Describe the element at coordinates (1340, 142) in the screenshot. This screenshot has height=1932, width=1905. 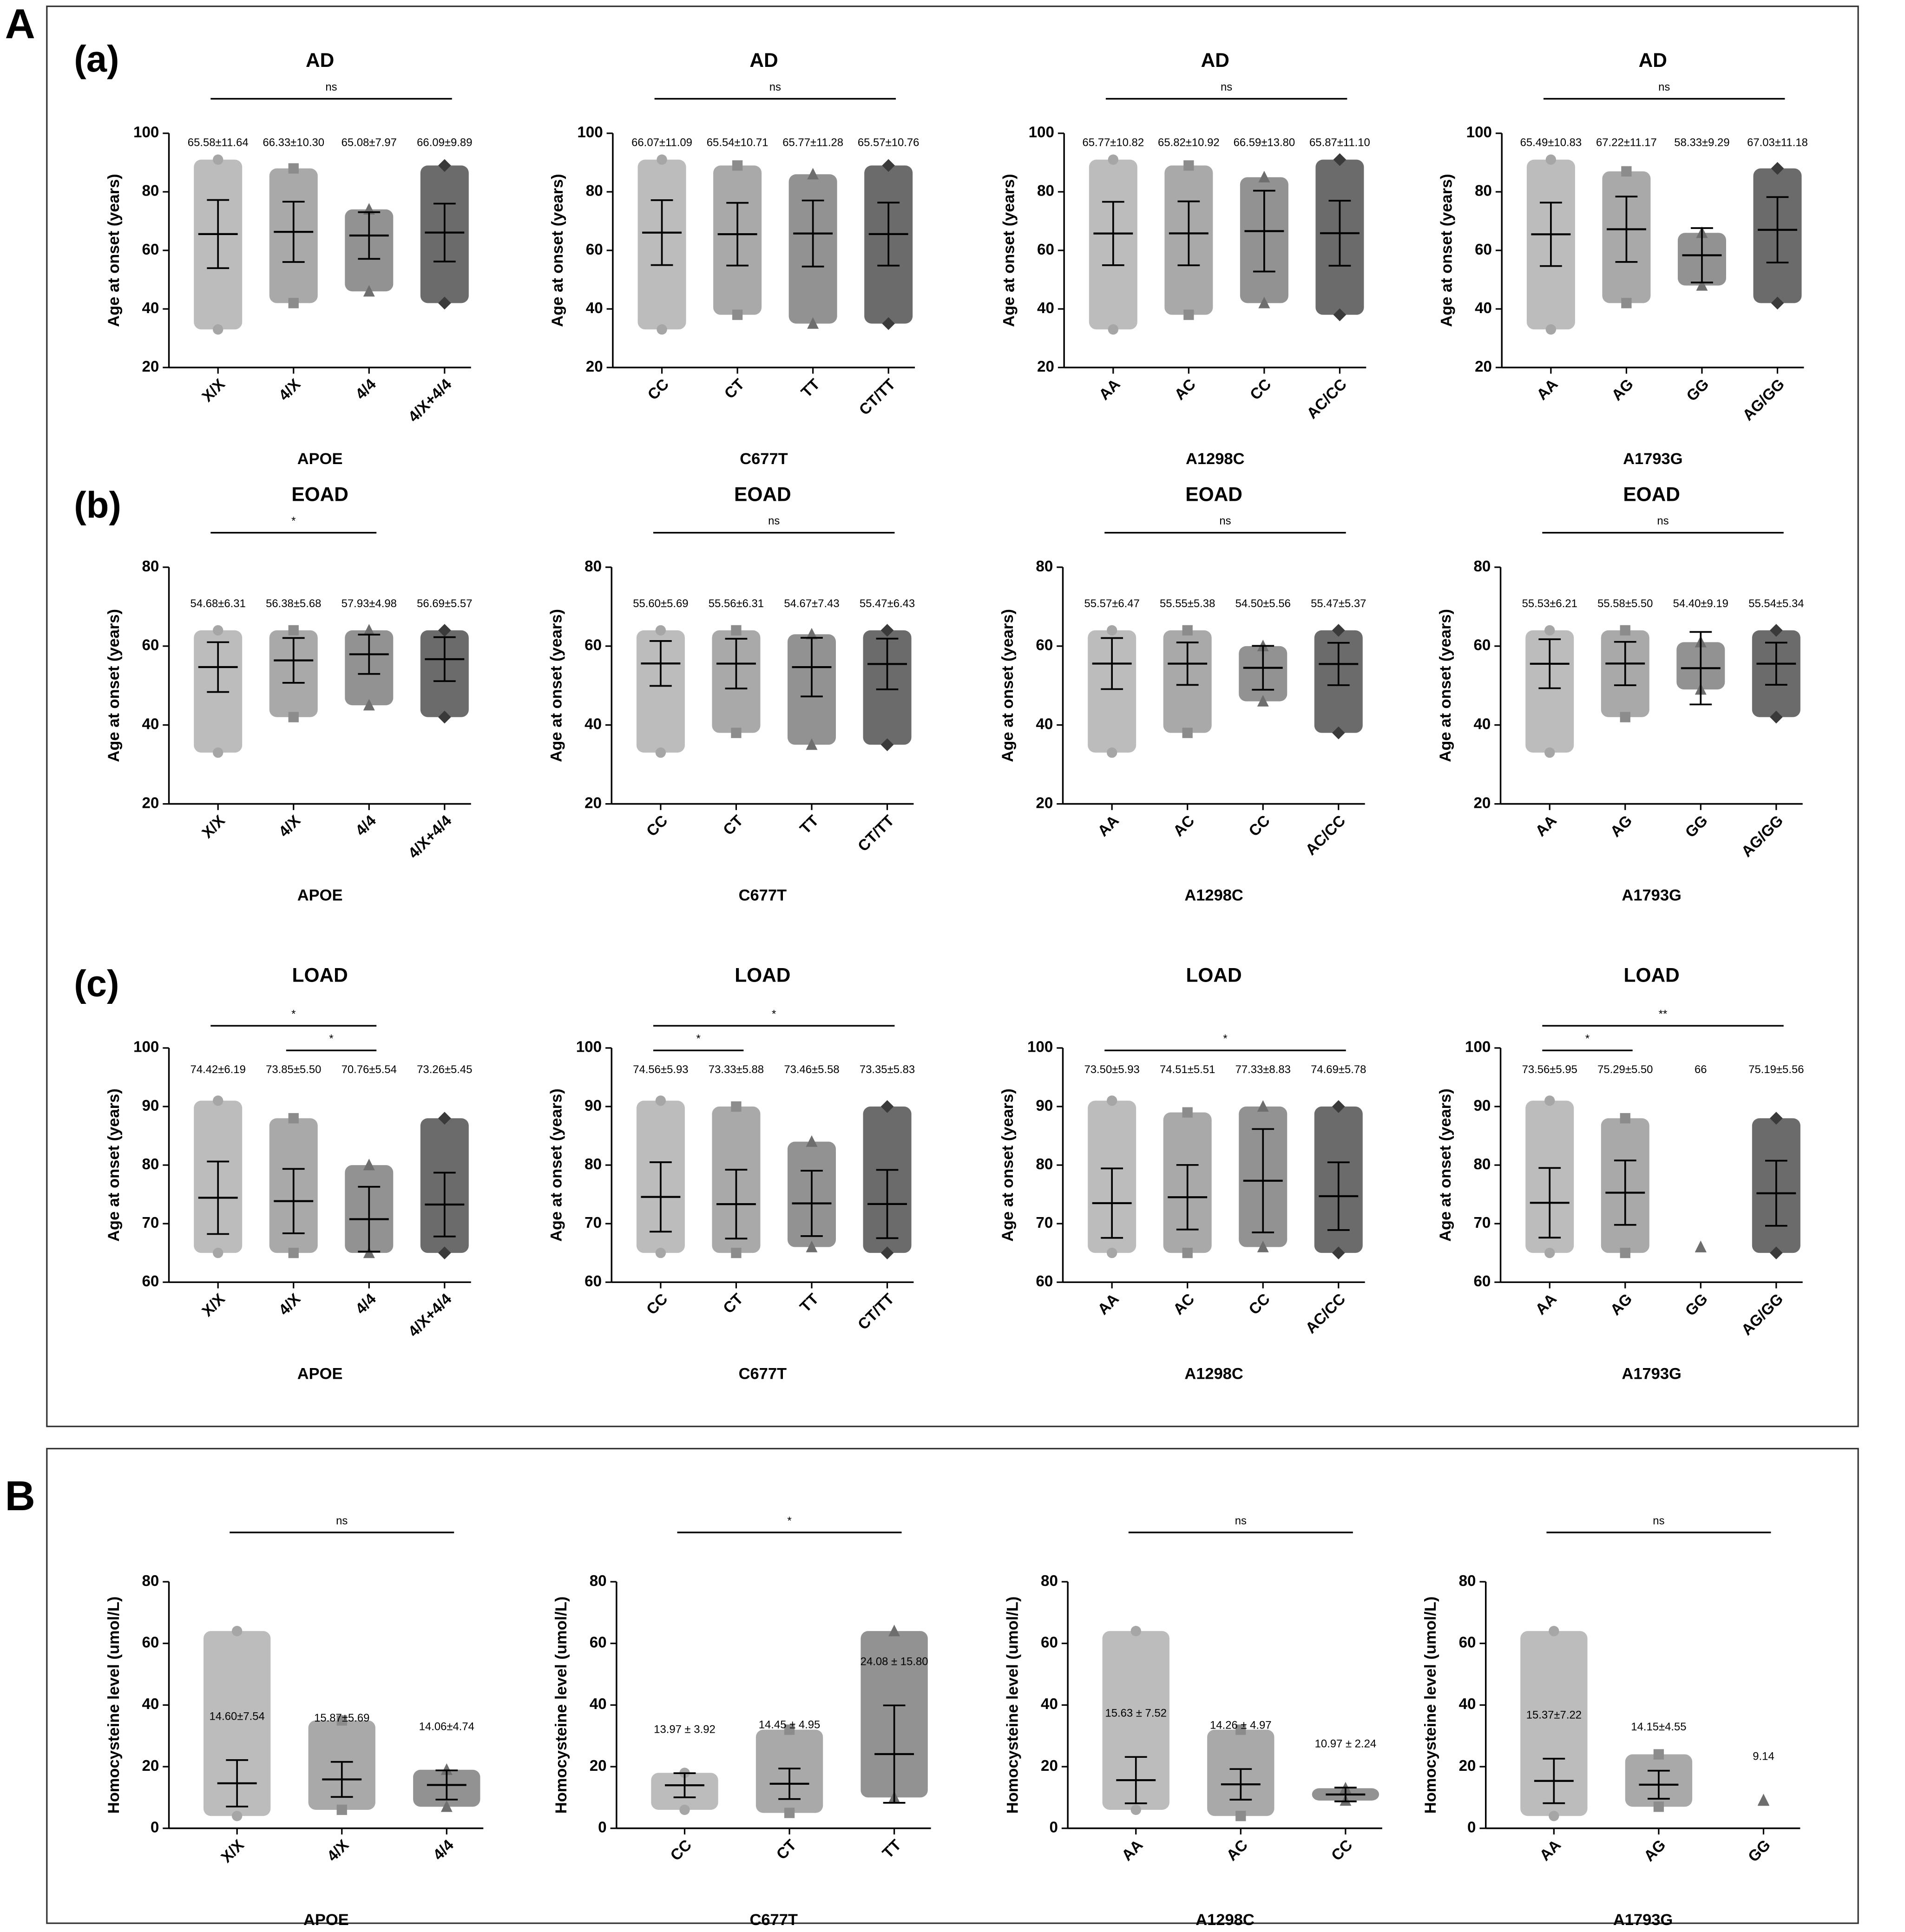
I see `value-label: 65.87±11.10` at that location.